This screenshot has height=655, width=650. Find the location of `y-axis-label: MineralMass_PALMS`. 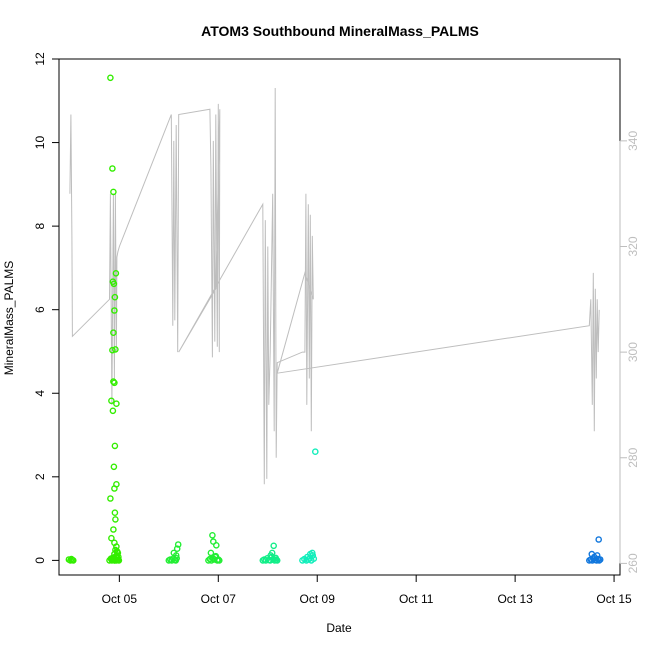

y-axis-label: MineralMass_PALMS is located at coordinates (9, 318).